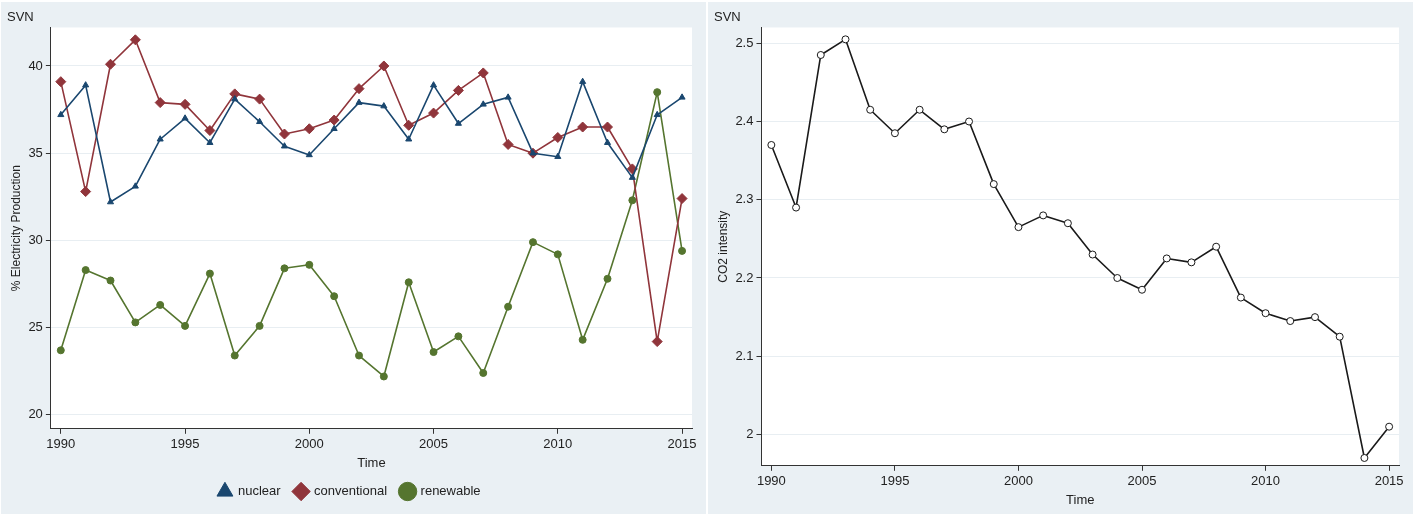 The width and height of the screenshot is (1414, 516). What do you see at coordinates (35, 327) in the screenshot?
I see `y-tick-label: 25` at bounding box center [35, 327].